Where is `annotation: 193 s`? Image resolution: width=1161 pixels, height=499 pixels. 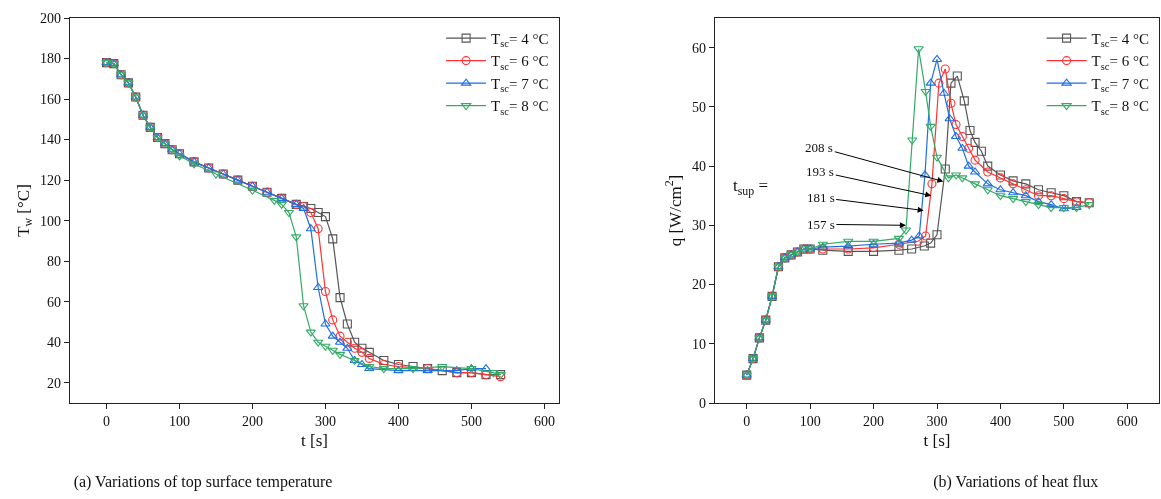 annotation: 193 s is located at coordinates (820, 171).